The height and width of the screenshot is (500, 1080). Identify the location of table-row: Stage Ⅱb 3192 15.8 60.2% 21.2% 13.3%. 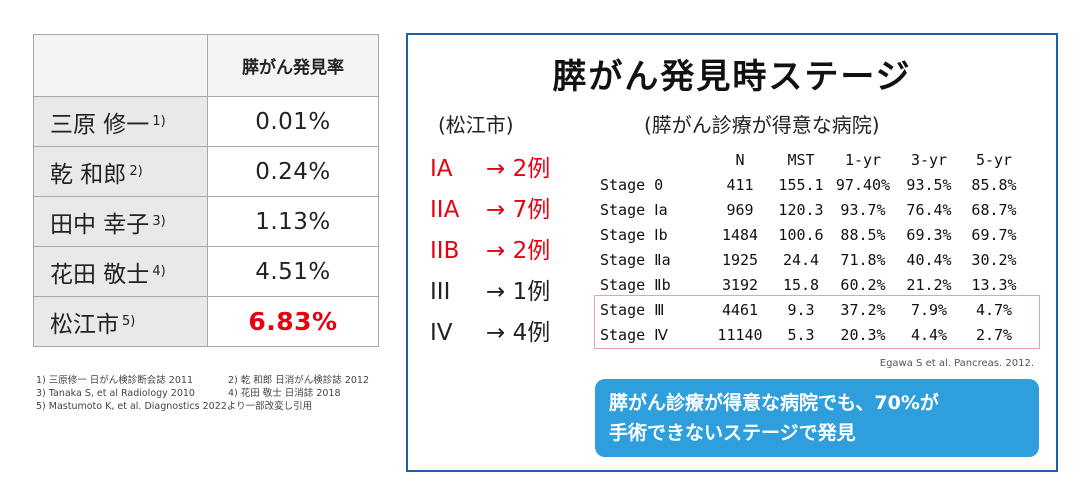
(811, 284).